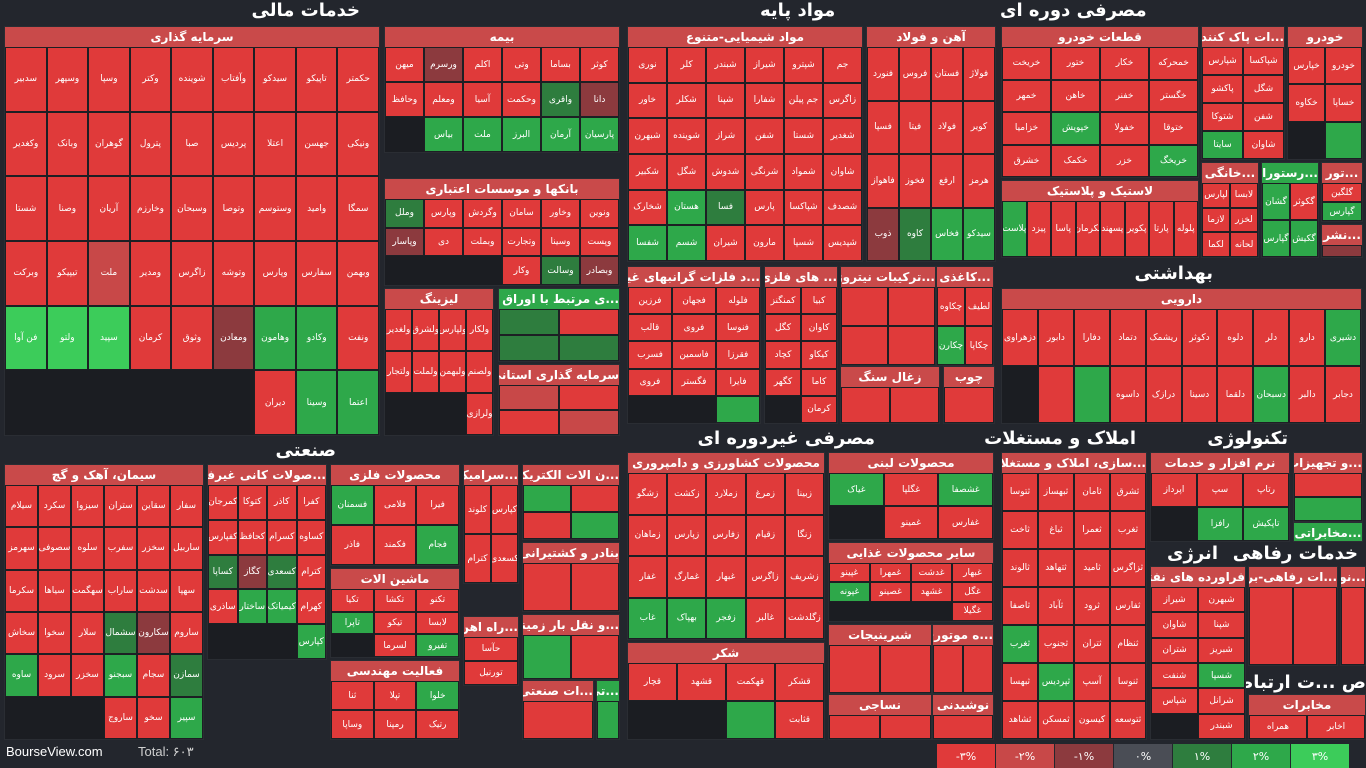 Image resolution: width=1366 pixels, height=768 pixels. Describe the element at coordinates (1161, 229) in the screenshot. I see `stock-tile: پارتا` at that location.